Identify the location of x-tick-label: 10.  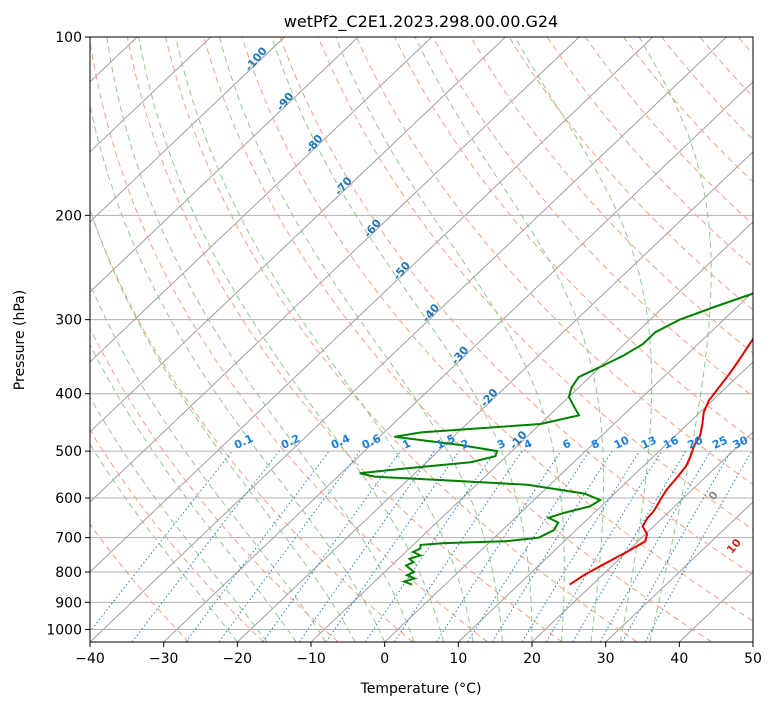
(458, 659).